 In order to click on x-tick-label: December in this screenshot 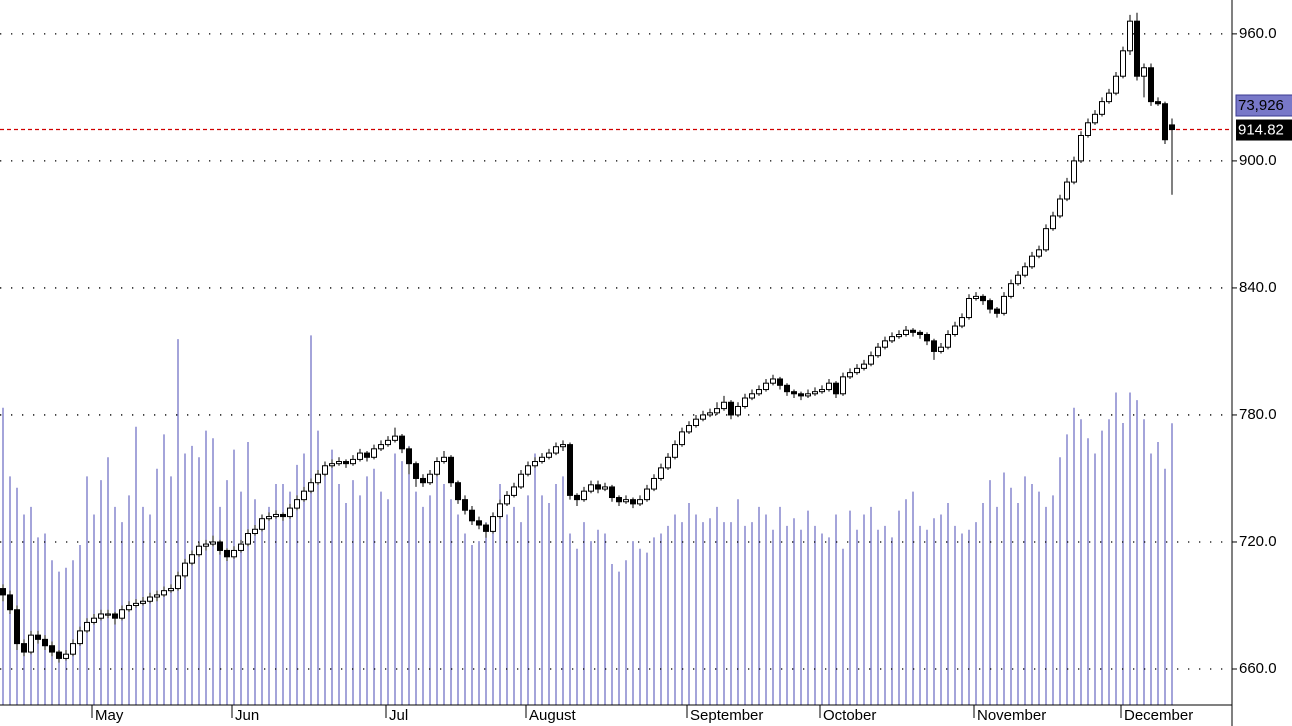, I will do `click(1158, 715)`.